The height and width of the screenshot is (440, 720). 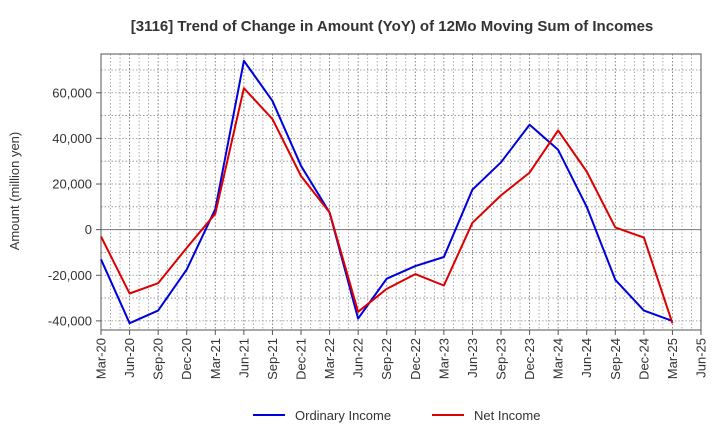 What do you see at coordinates (586, 358) in the screenshot?
I see `x-tick-label: Jun-24` at bounding box center [586, 358].